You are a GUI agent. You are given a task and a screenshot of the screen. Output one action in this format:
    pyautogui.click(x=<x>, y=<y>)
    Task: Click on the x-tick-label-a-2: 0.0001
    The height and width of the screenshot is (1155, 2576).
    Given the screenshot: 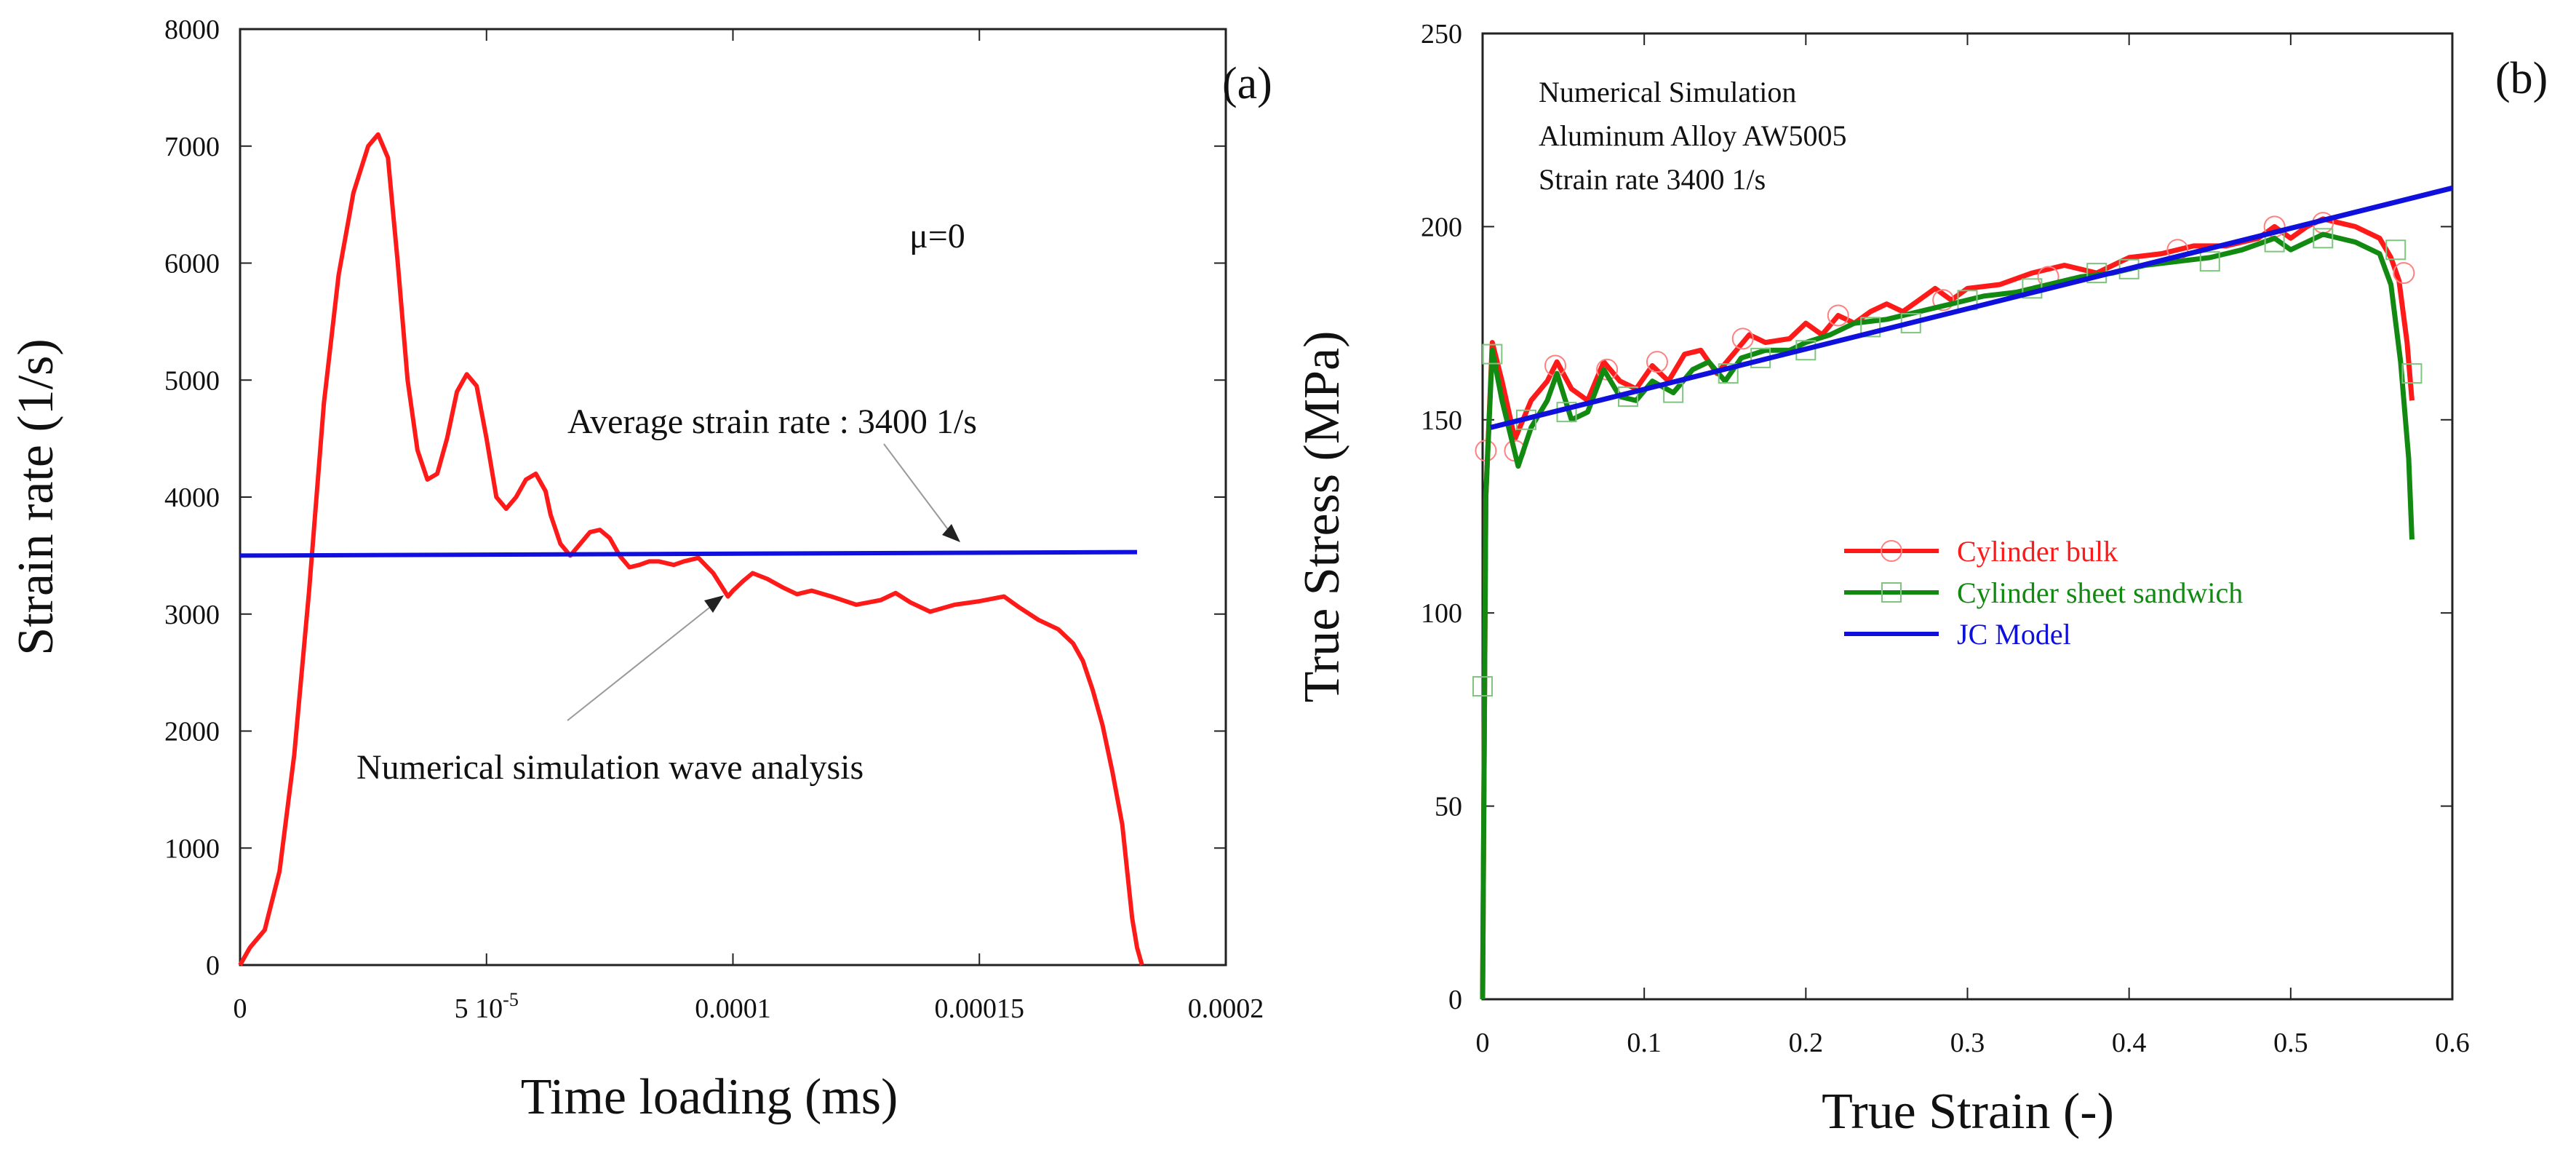 What is the action you would take?
    pyautogui.click(x=733, y=1008)
    